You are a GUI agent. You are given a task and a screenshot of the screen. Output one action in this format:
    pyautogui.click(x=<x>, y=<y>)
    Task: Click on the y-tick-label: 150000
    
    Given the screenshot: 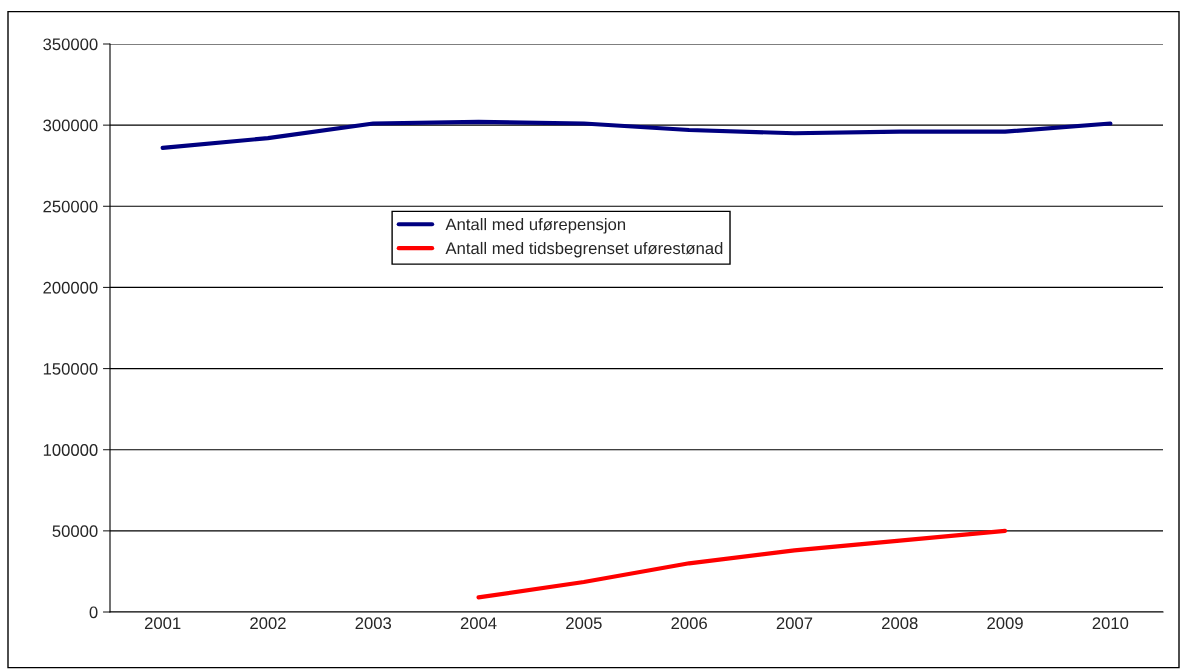 What is the action you would take?
    pyautogui.click(x=70, y=368)
    